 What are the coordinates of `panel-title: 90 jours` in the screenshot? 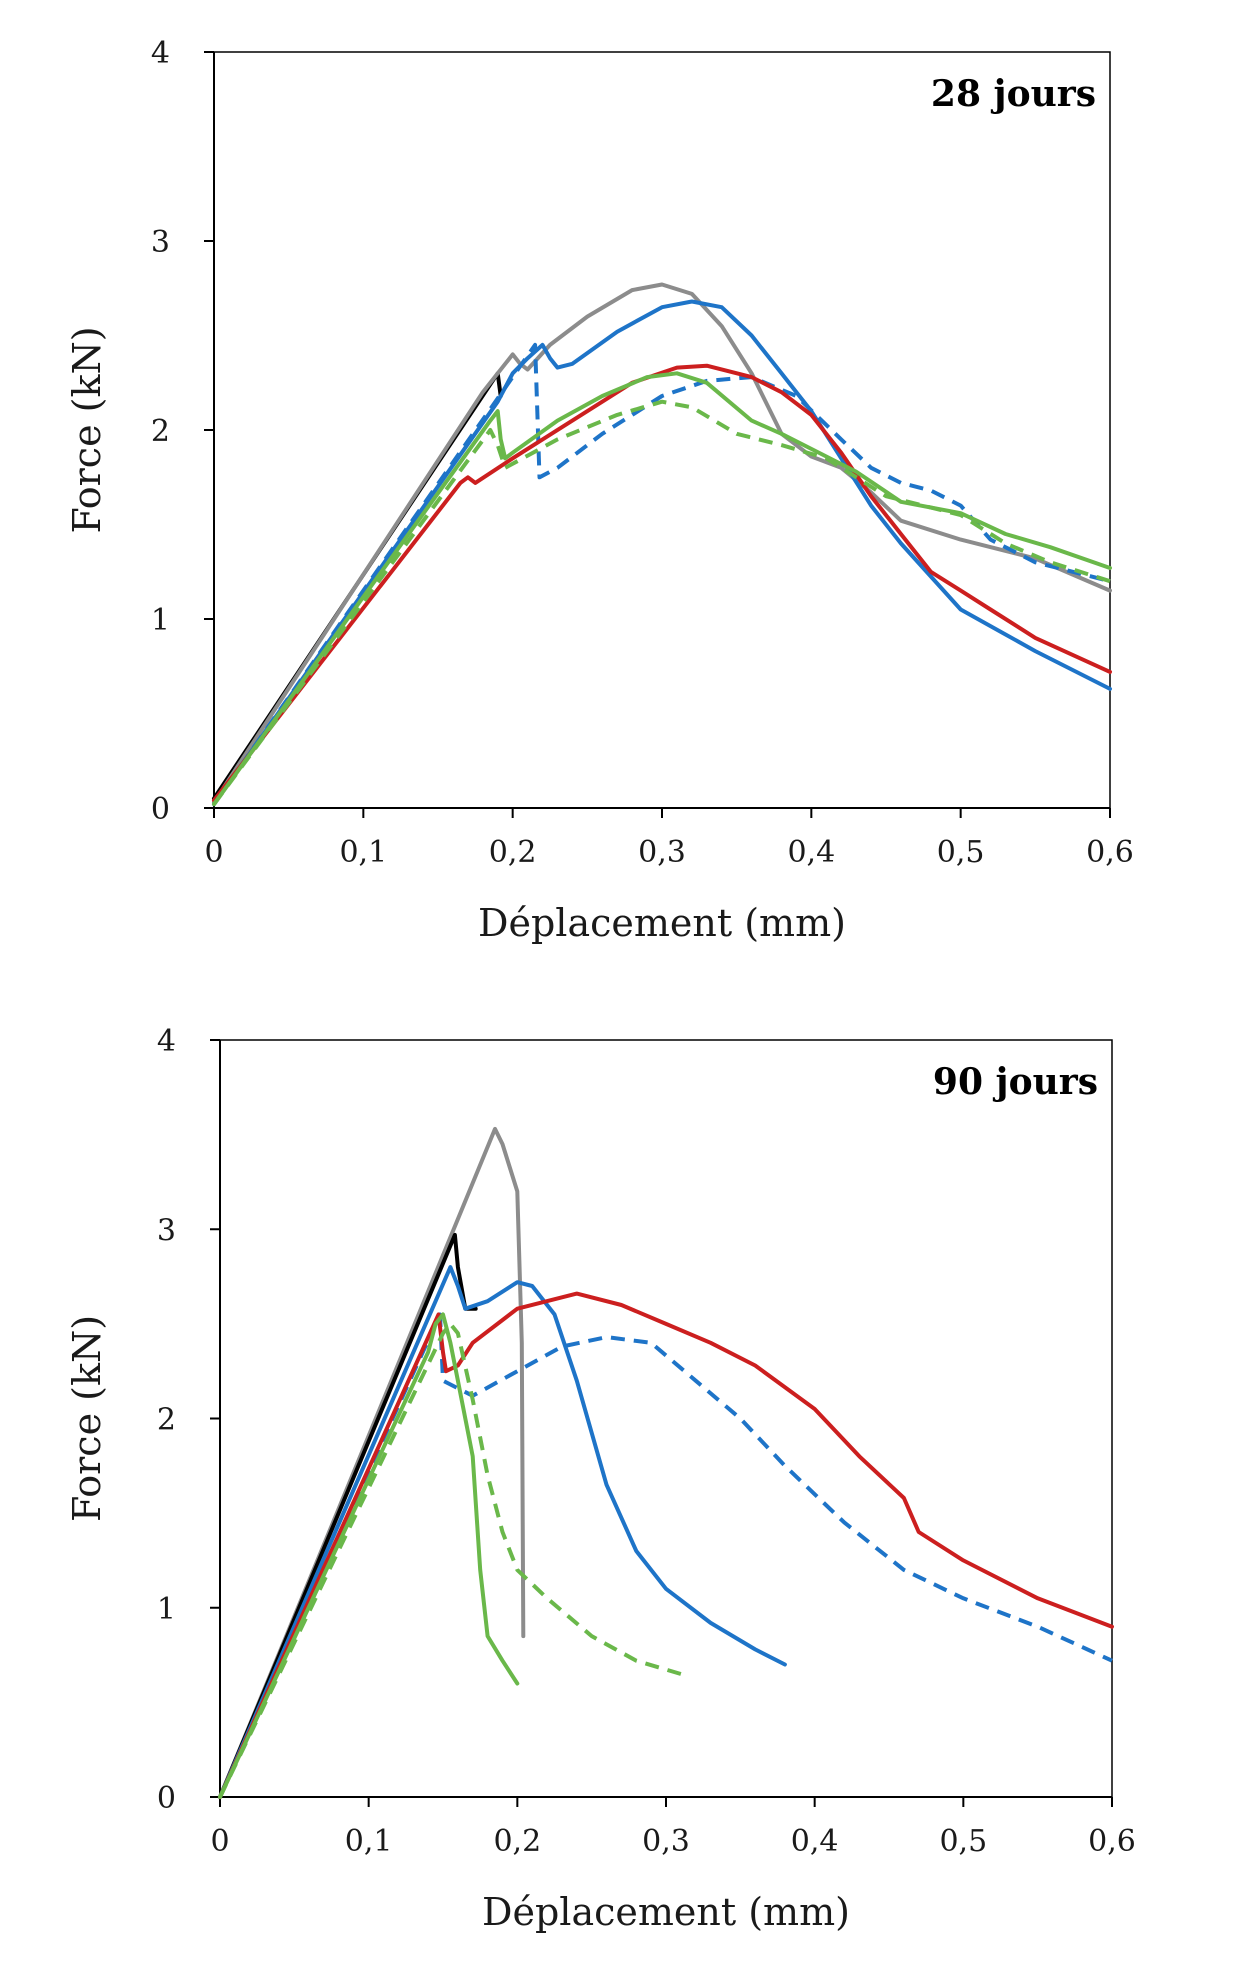 It's located at (1015, 1082).